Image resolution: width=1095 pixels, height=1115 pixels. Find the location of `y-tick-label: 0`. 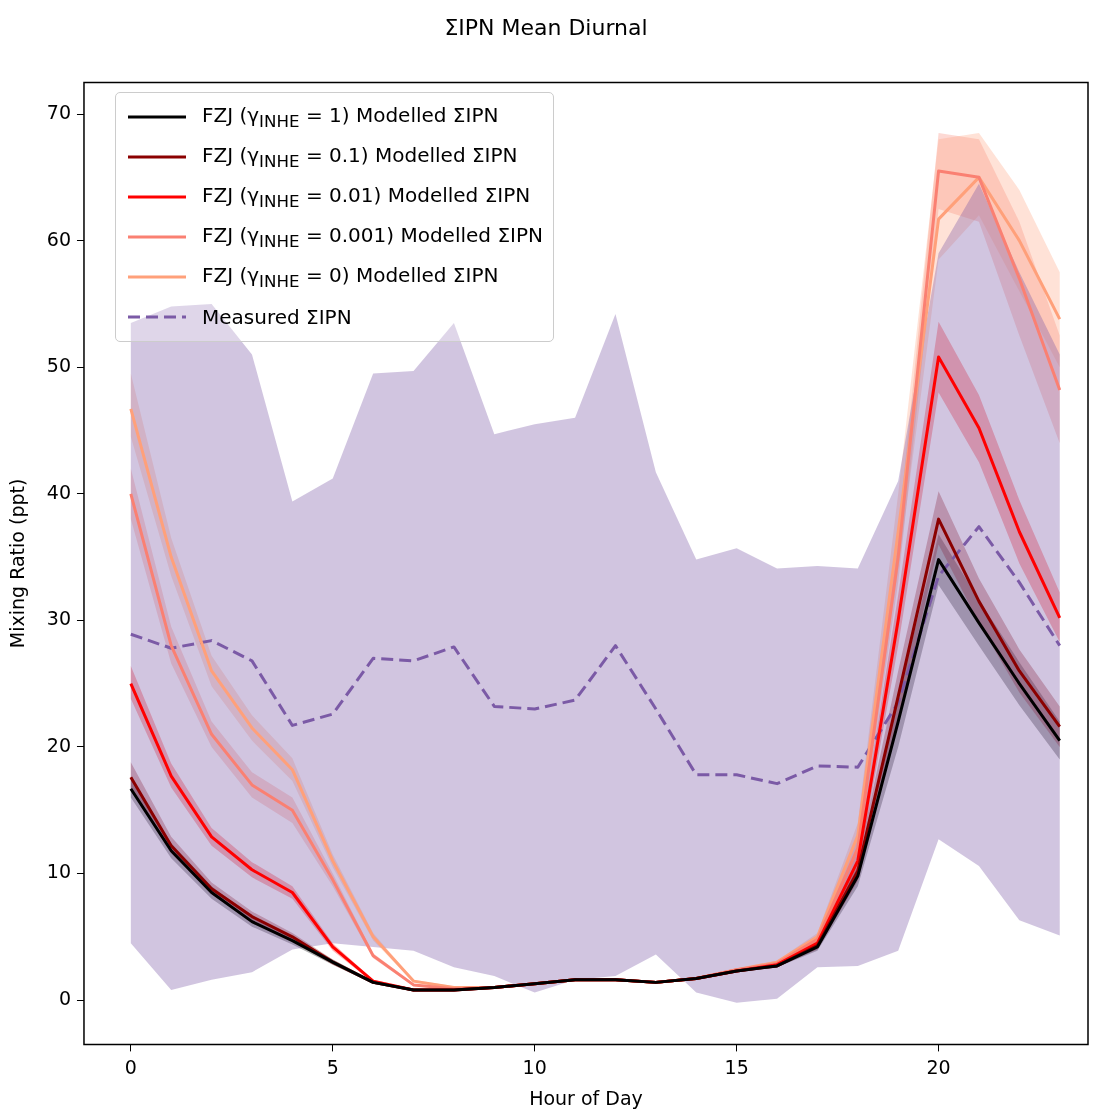

y-tick-label: 0 is located at coordinates (64, 998).